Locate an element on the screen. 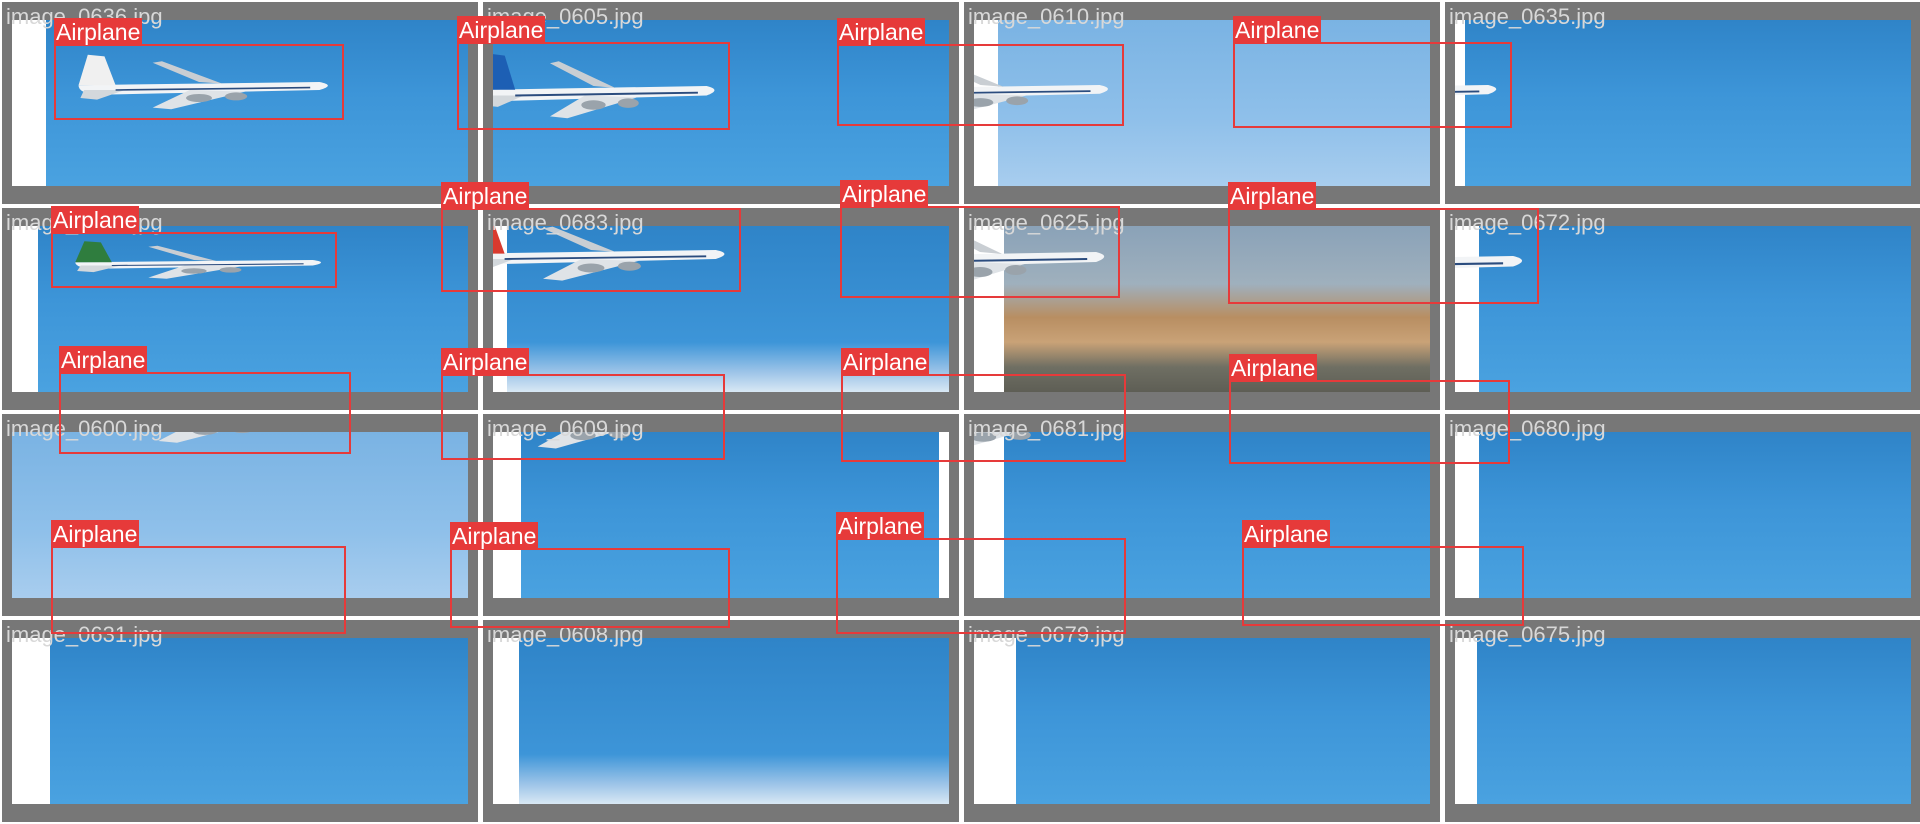 This screenshot has width=1920, height=824. image-filename: image_0609.jpg is located at coordinates (565, 428).